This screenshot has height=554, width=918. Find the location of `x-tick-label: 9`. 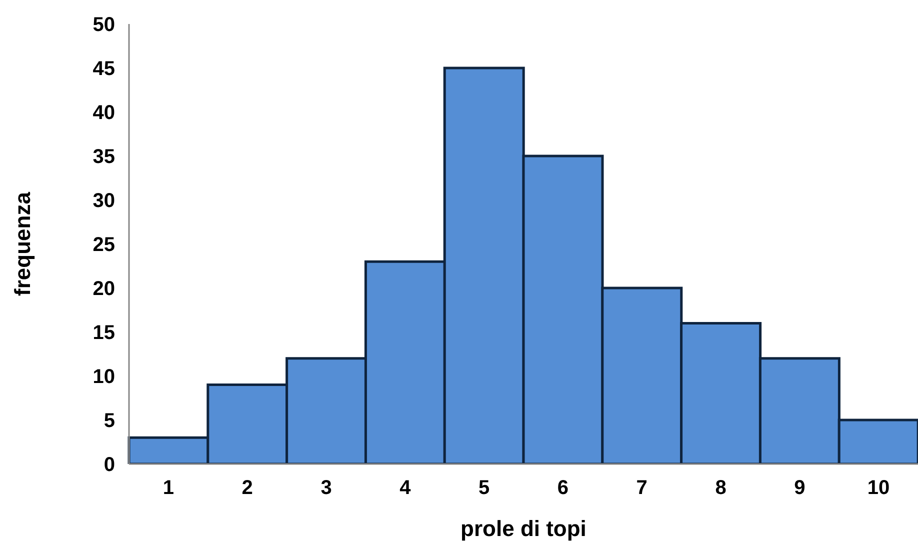

x-tick-label: 9 is located at coordinates (800, 488).